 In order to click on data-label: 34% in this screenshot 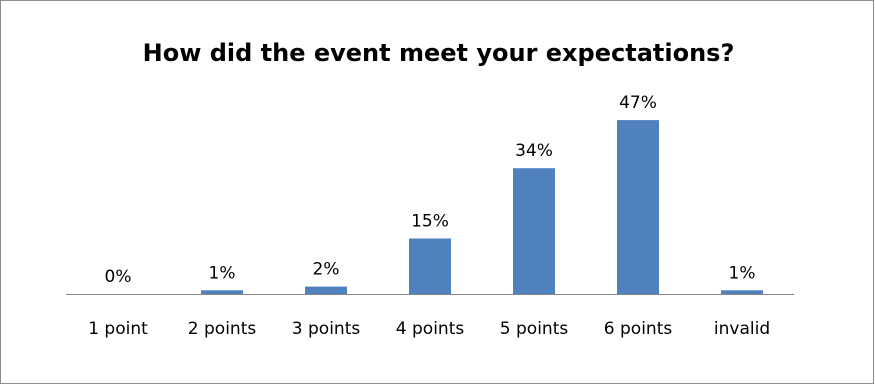, I will do `click(534, 151)`.